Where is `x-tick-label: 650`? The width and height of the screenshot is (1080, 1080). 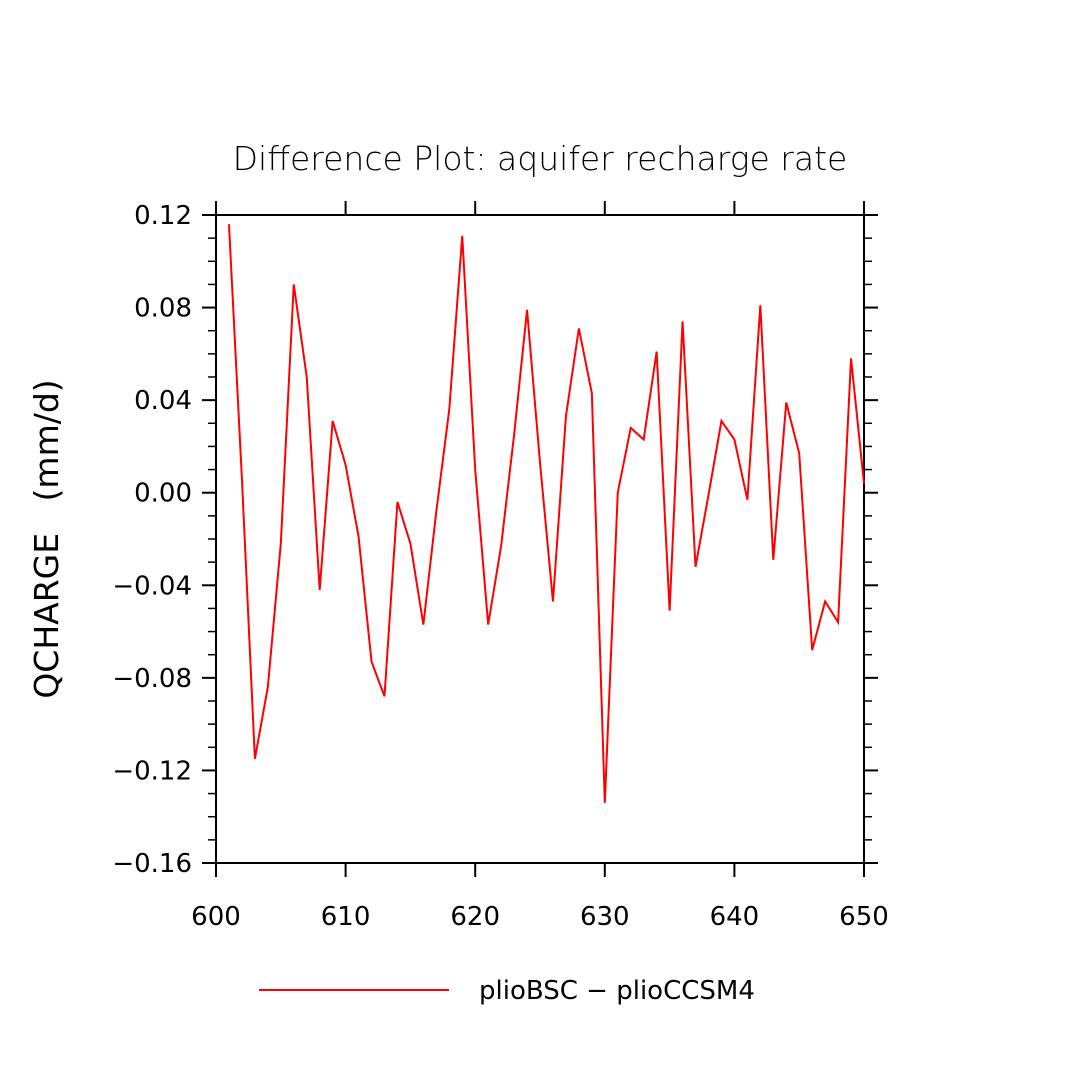
x-tick-label: 650 is located at coordinates (864, 917).